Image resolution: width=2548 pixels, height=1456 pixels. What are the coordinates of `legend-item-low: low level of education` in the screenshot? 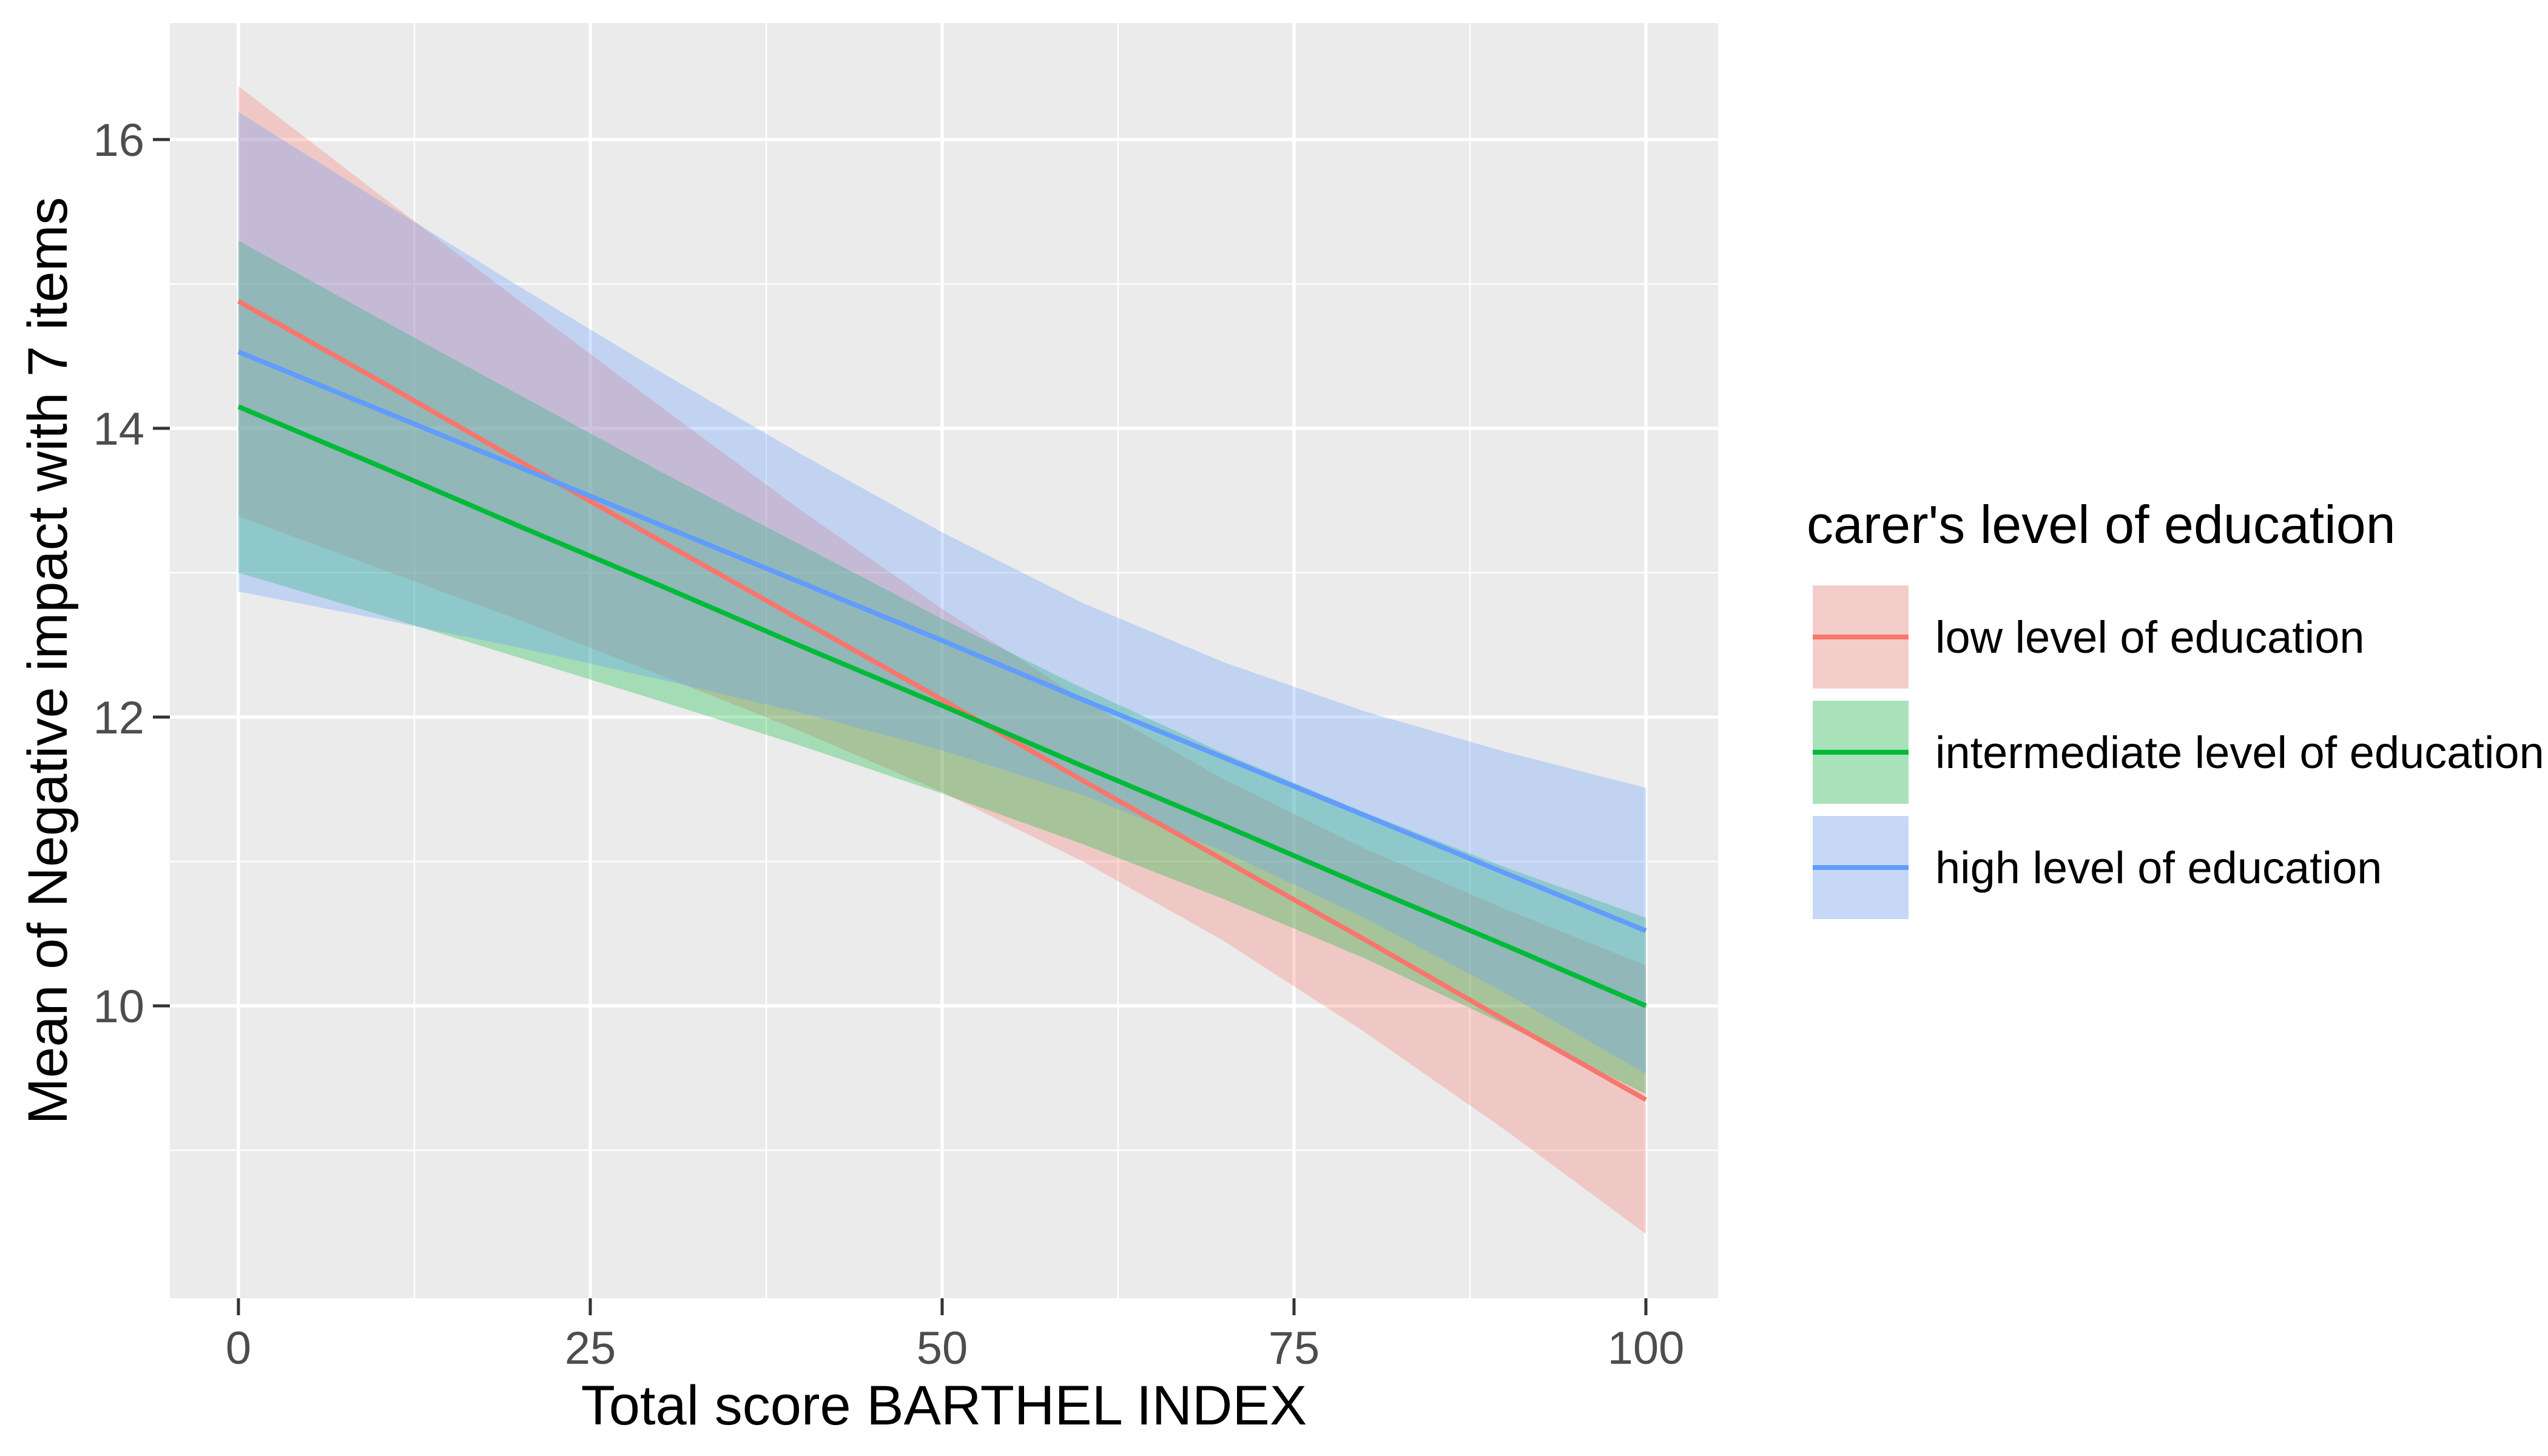 It's located at (2089, 637).